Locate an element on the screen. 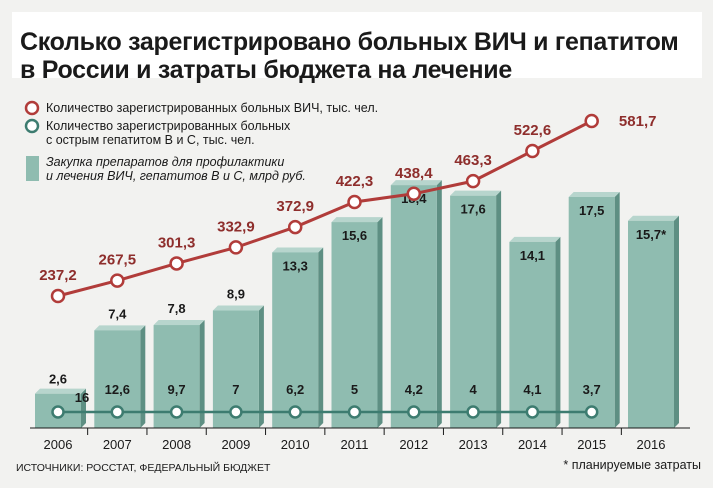  hiv-value-label: 237,2 is located at coordinates (58, 275).